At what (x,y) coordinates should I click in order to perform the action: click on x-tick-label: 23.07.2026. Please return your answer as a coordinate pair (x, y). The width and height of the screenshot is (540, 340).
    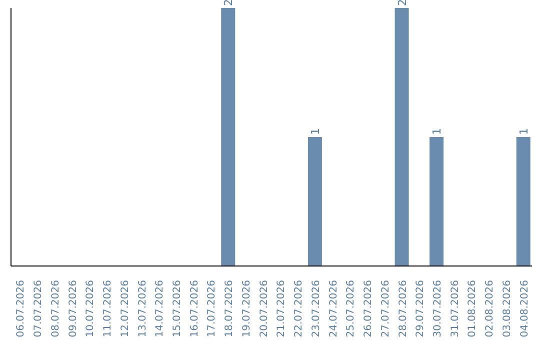
    Looking at the image, I should click on (316, 309).